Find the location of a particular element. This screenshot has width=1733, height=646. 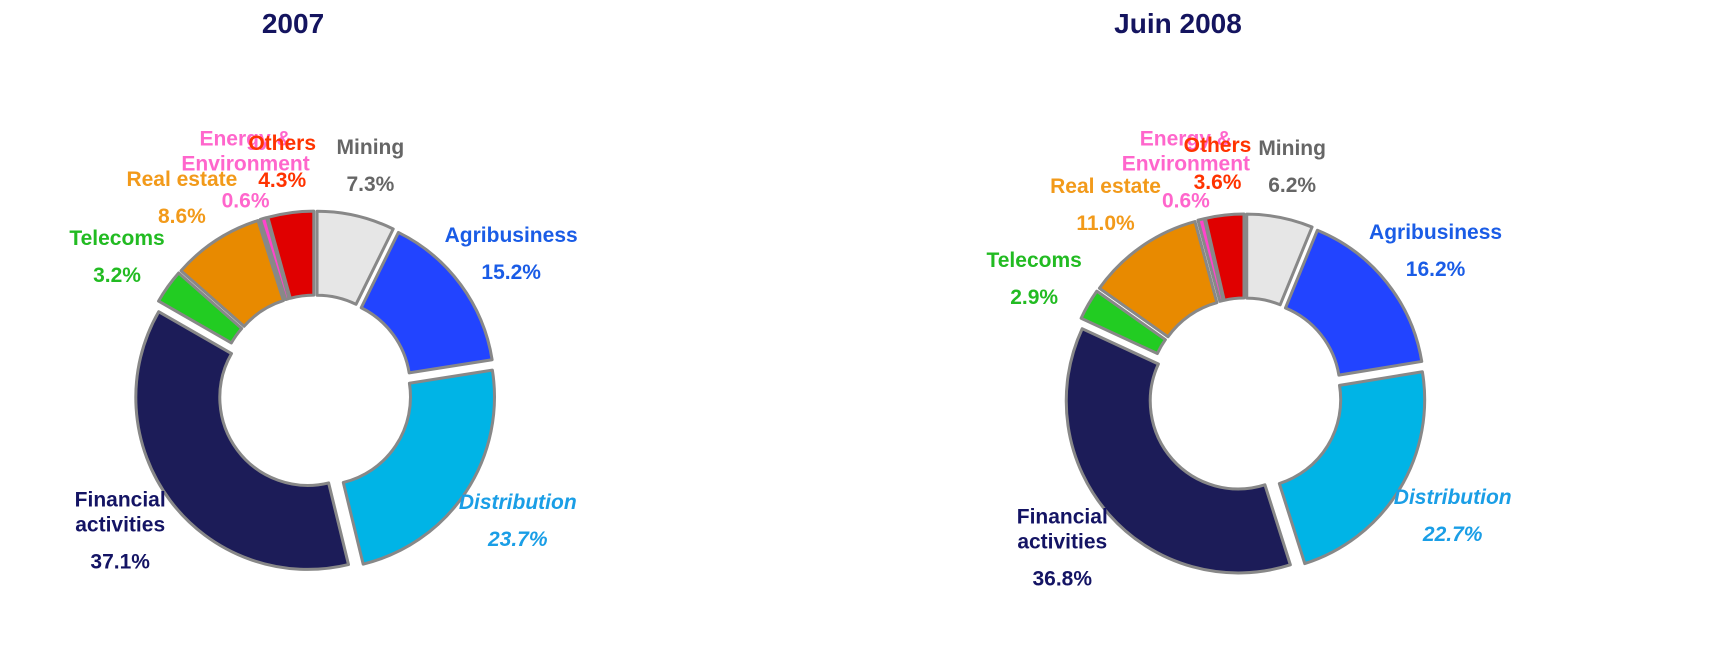

slice-label: Distribution 23.7% is located at coordinates (518, 521).